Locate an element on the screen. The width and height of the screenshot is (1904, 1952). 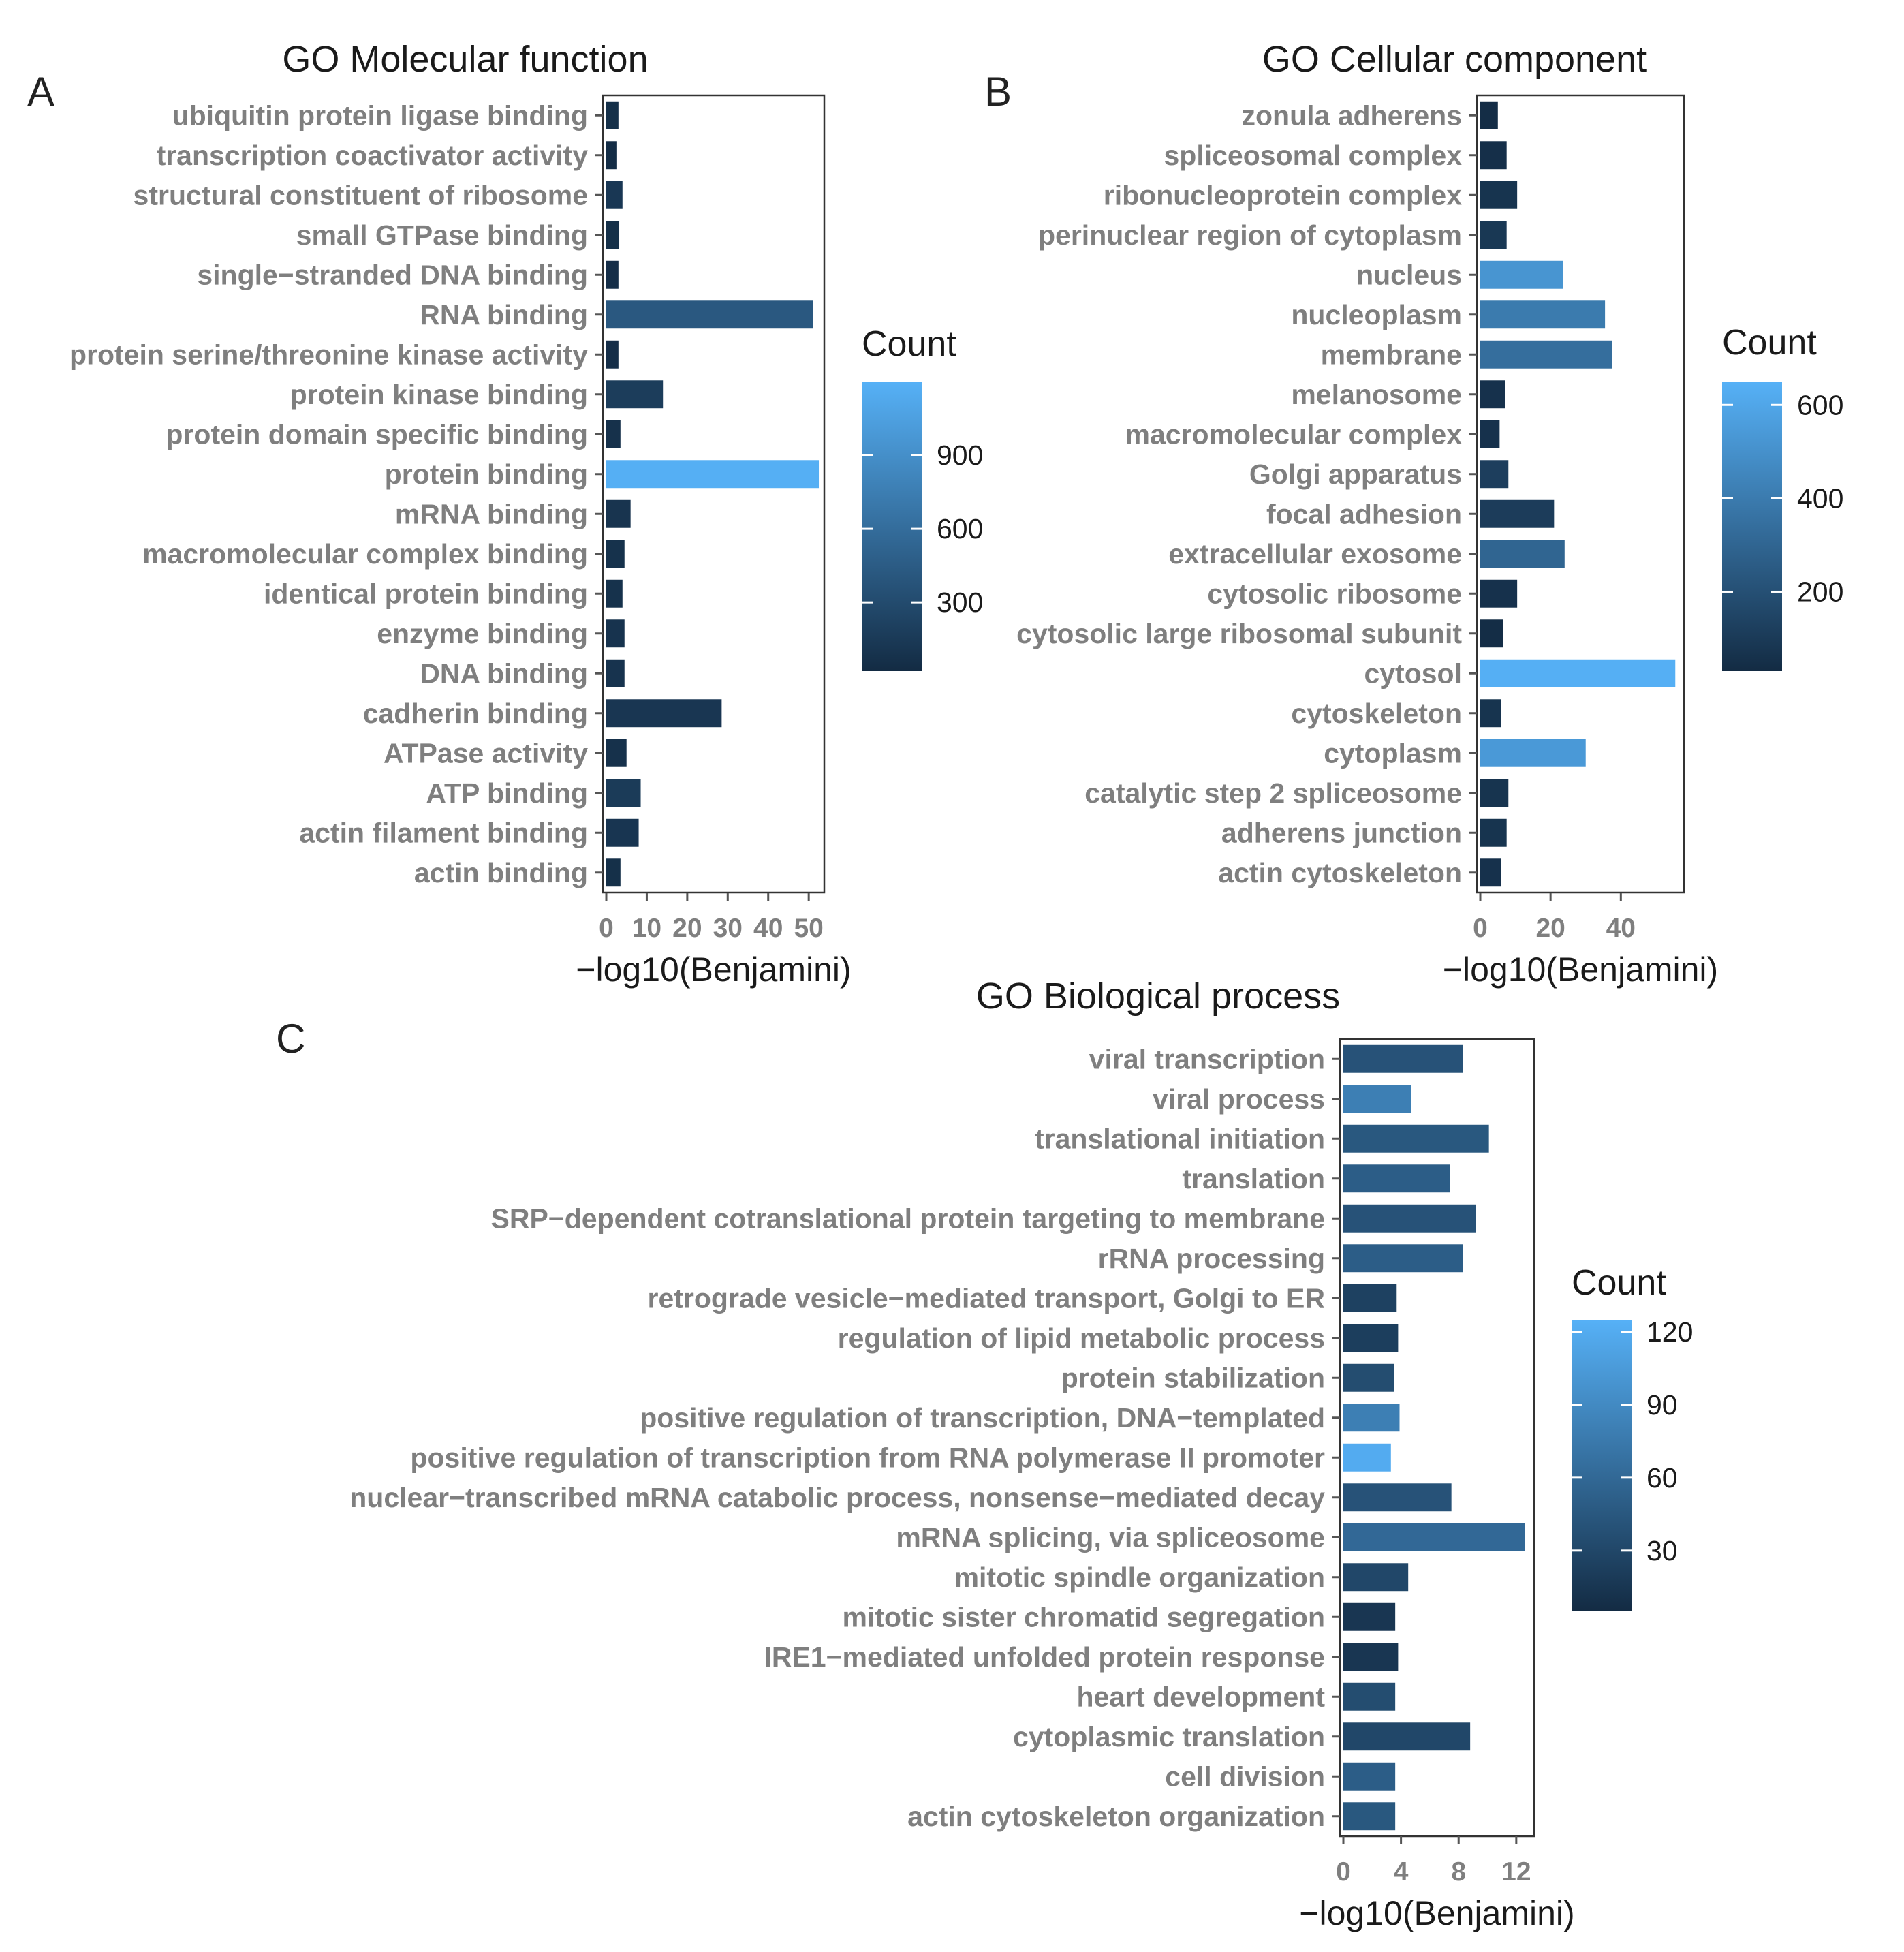
legend-tick-label: 600 is located at coordinates (960, 528).